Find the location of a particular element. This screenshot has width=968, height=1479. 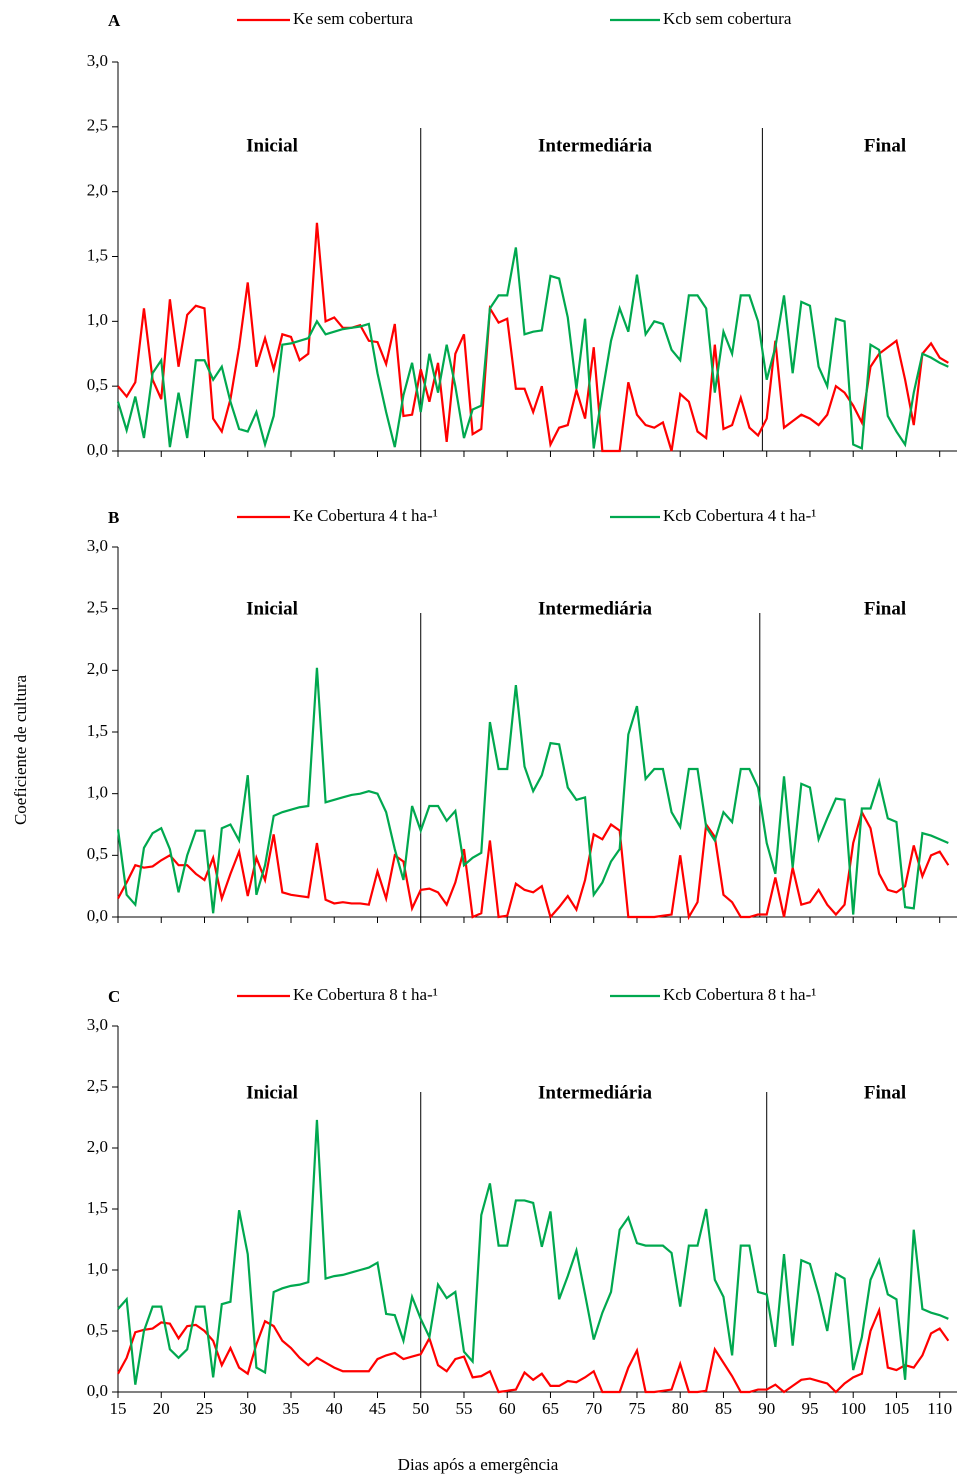

legend-label: Kcb Cobertura 8 t ha-¹ is located at coordinates (739, 994).